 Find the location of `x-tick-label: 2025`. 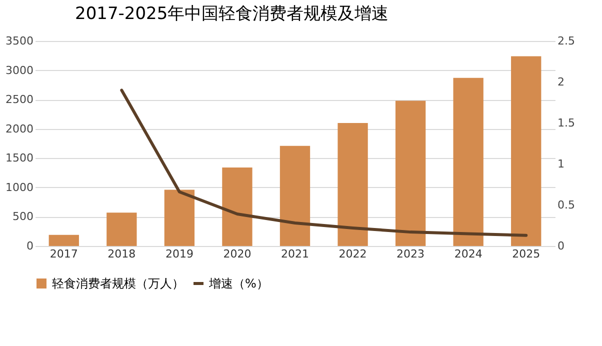

x-tick-label: 2025 is located at coordinates (526, 254).